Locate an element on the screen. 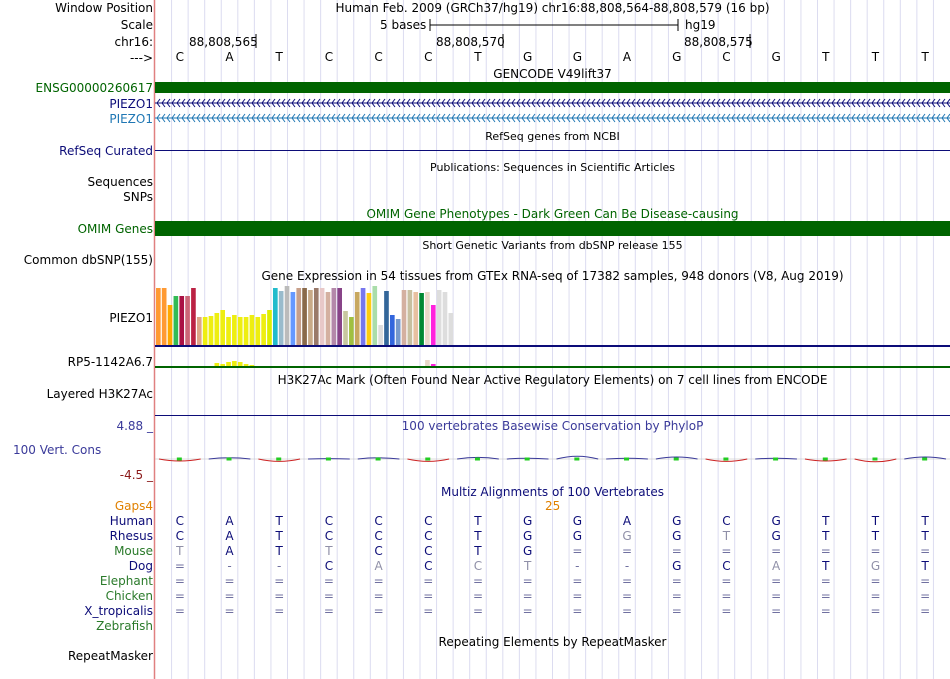 This screenshot has width=950, height=679. h3k27ac-baseline is located at coordinates (552, 415).